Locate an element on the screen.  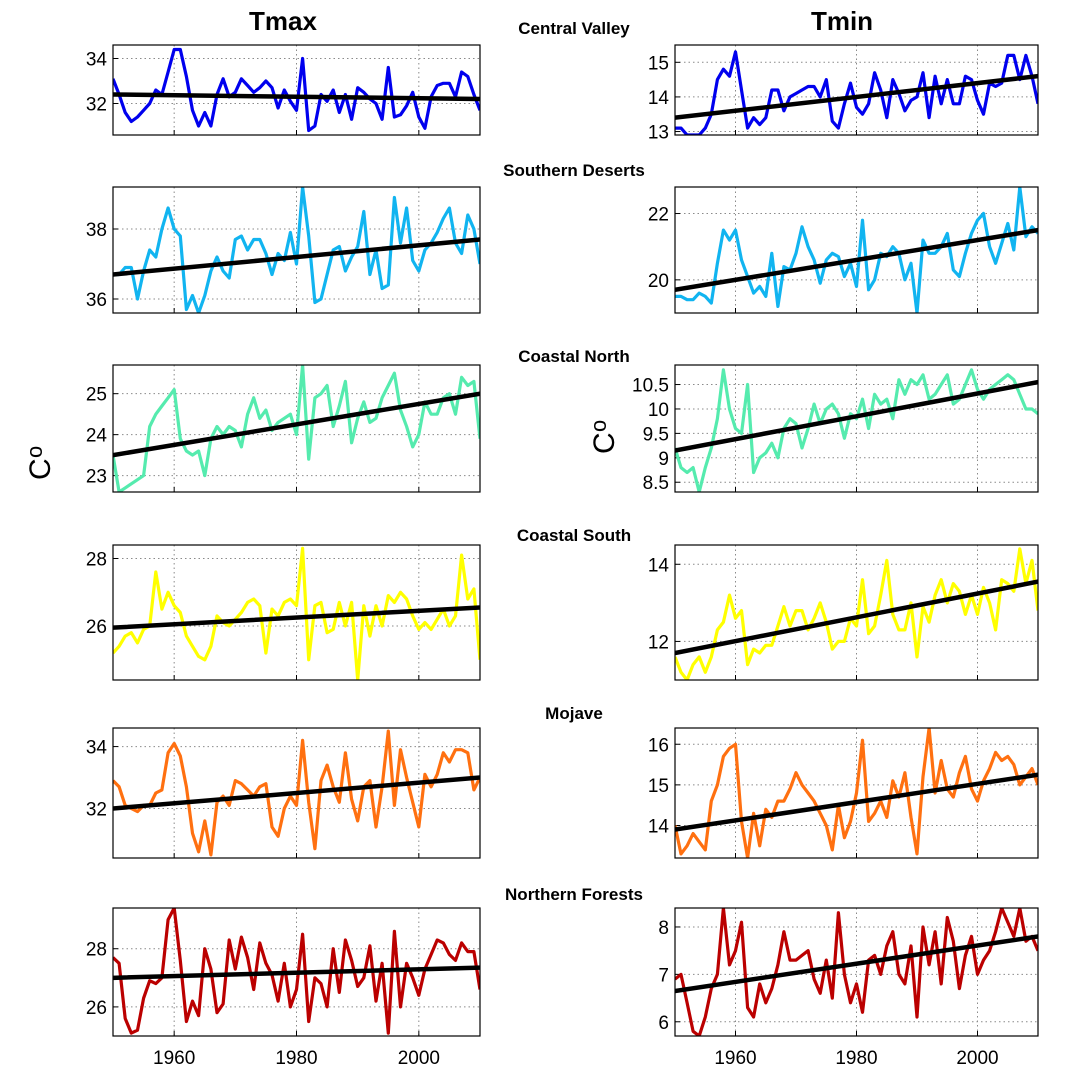
panel-coastal-north-tmin: 8.5 9 9.5 10 10.5 is located at coordinates (835, 429).